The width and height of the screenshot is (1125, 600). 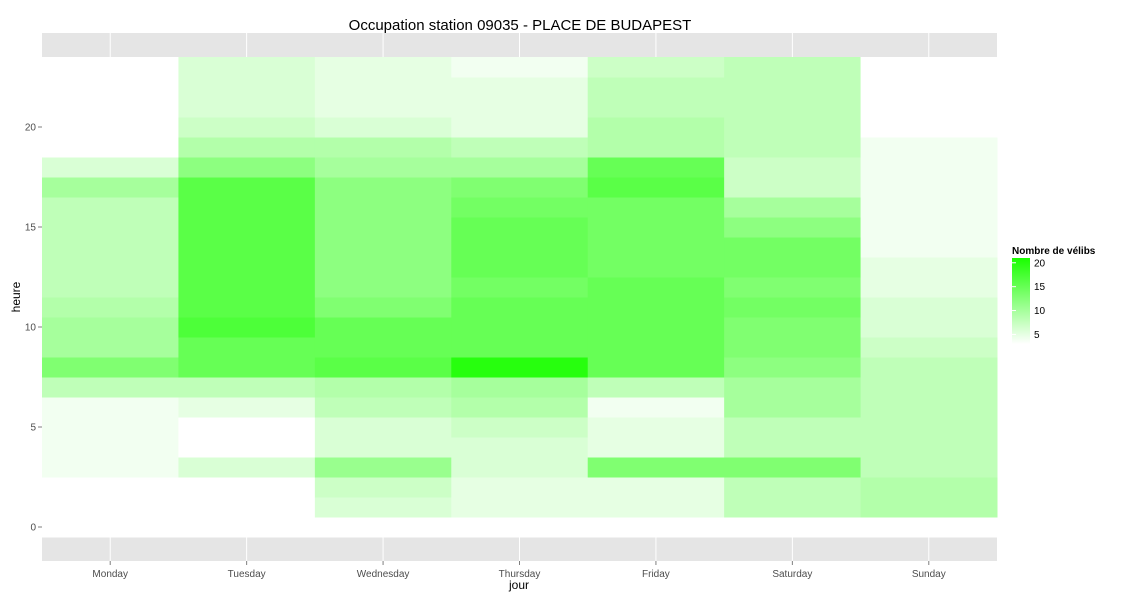 I want to click on x-tick-label: Sunday, so click(x=929, y=574).